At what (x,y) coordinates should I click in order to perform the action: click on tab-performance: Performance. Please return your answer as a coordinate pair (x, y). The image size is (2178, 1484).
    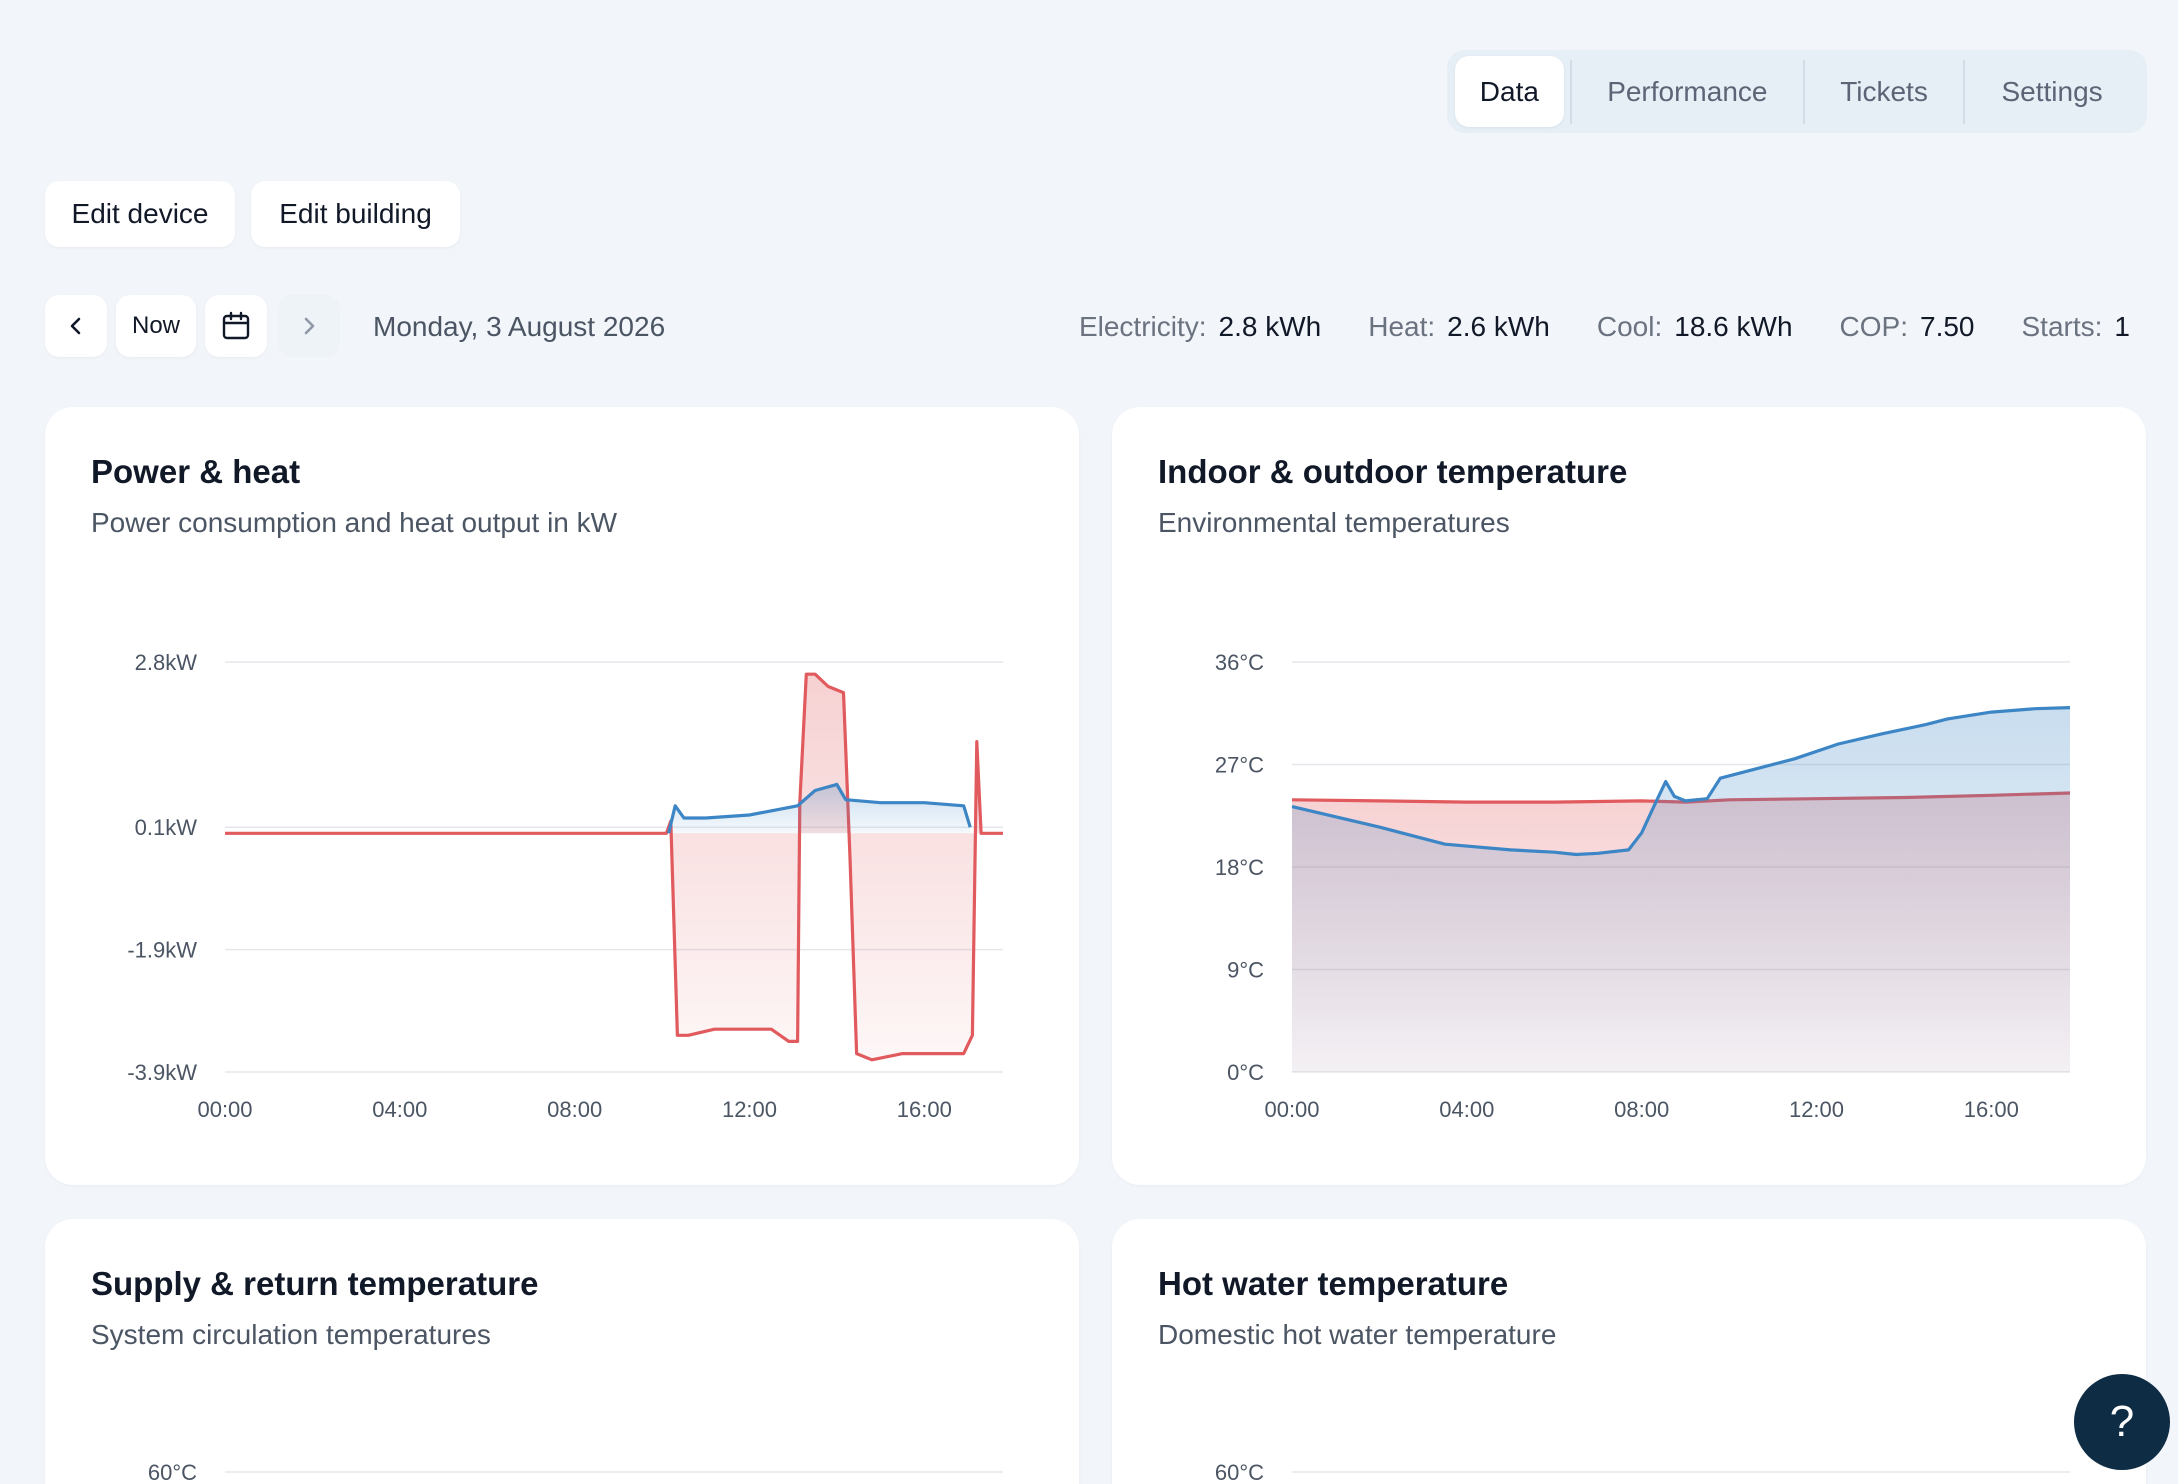
    Looking at the image, I should click on (1687, 91).